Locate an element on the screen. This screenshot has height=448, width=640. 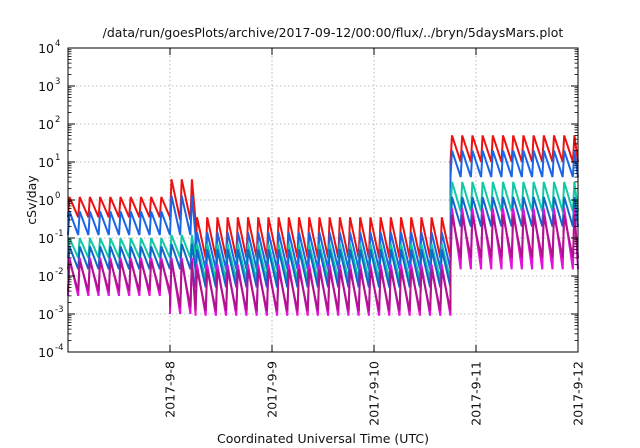
y-tick-exponent: -4 is located at coordinates (59, 348).